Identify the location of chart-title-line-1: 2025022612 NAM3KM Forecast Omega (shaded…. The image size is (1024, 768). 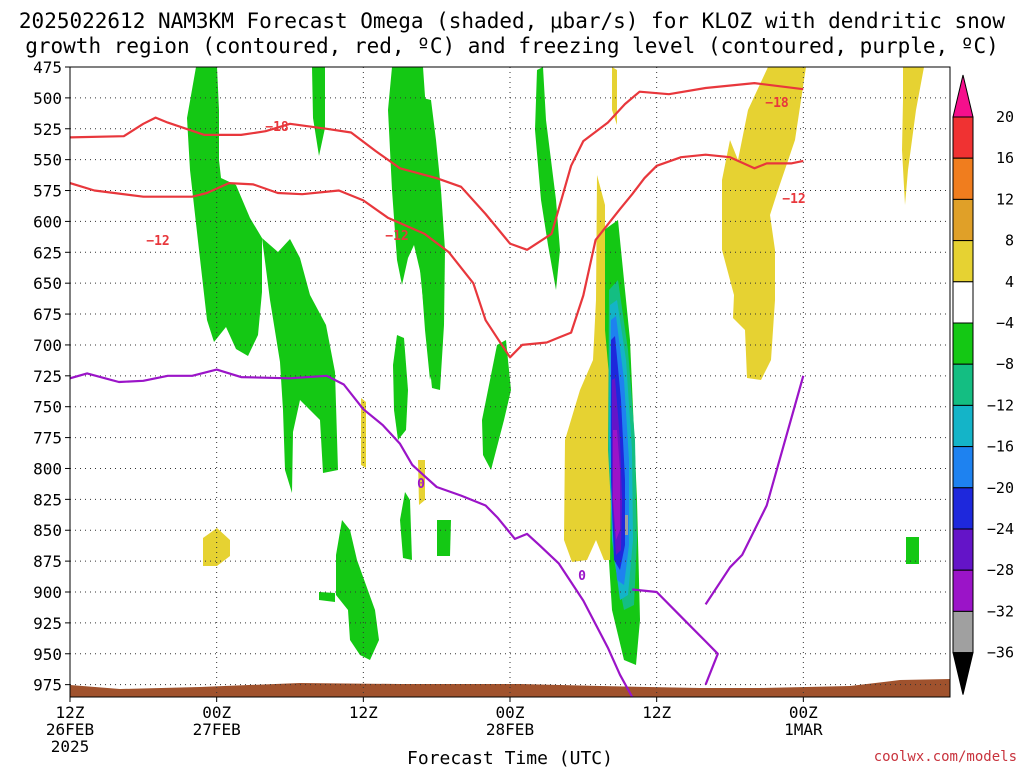
(512, 21).